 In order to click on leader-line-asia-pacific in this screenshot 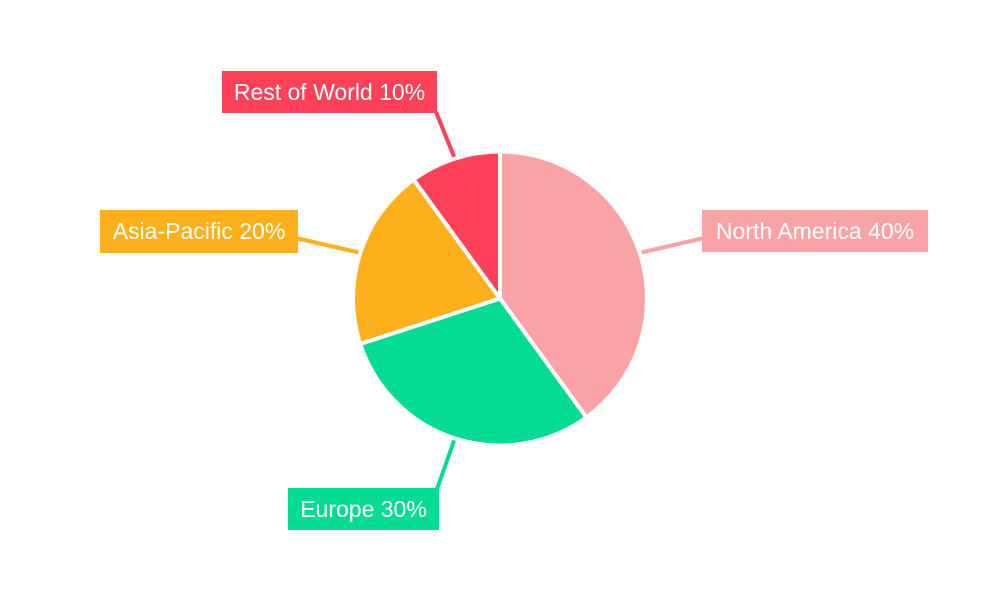, I will do `click(328, 245)`.